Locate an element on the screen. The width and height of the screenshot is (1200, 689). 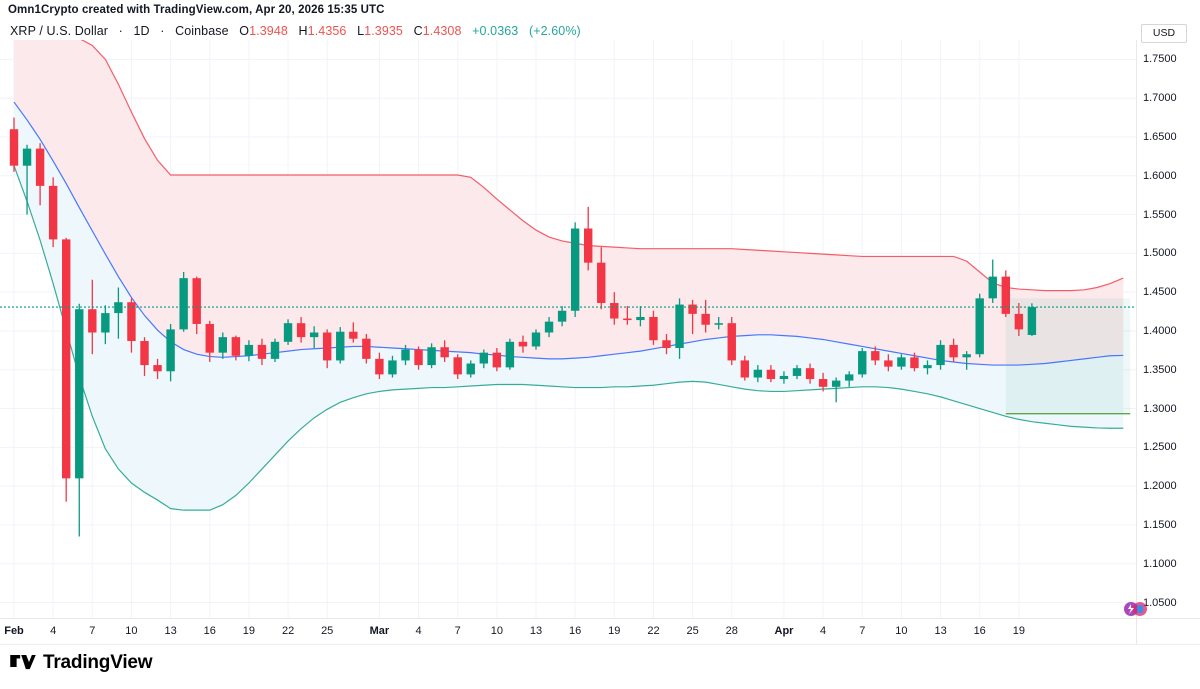
tradingview-logo-icon is located at coordinates (23, 661).